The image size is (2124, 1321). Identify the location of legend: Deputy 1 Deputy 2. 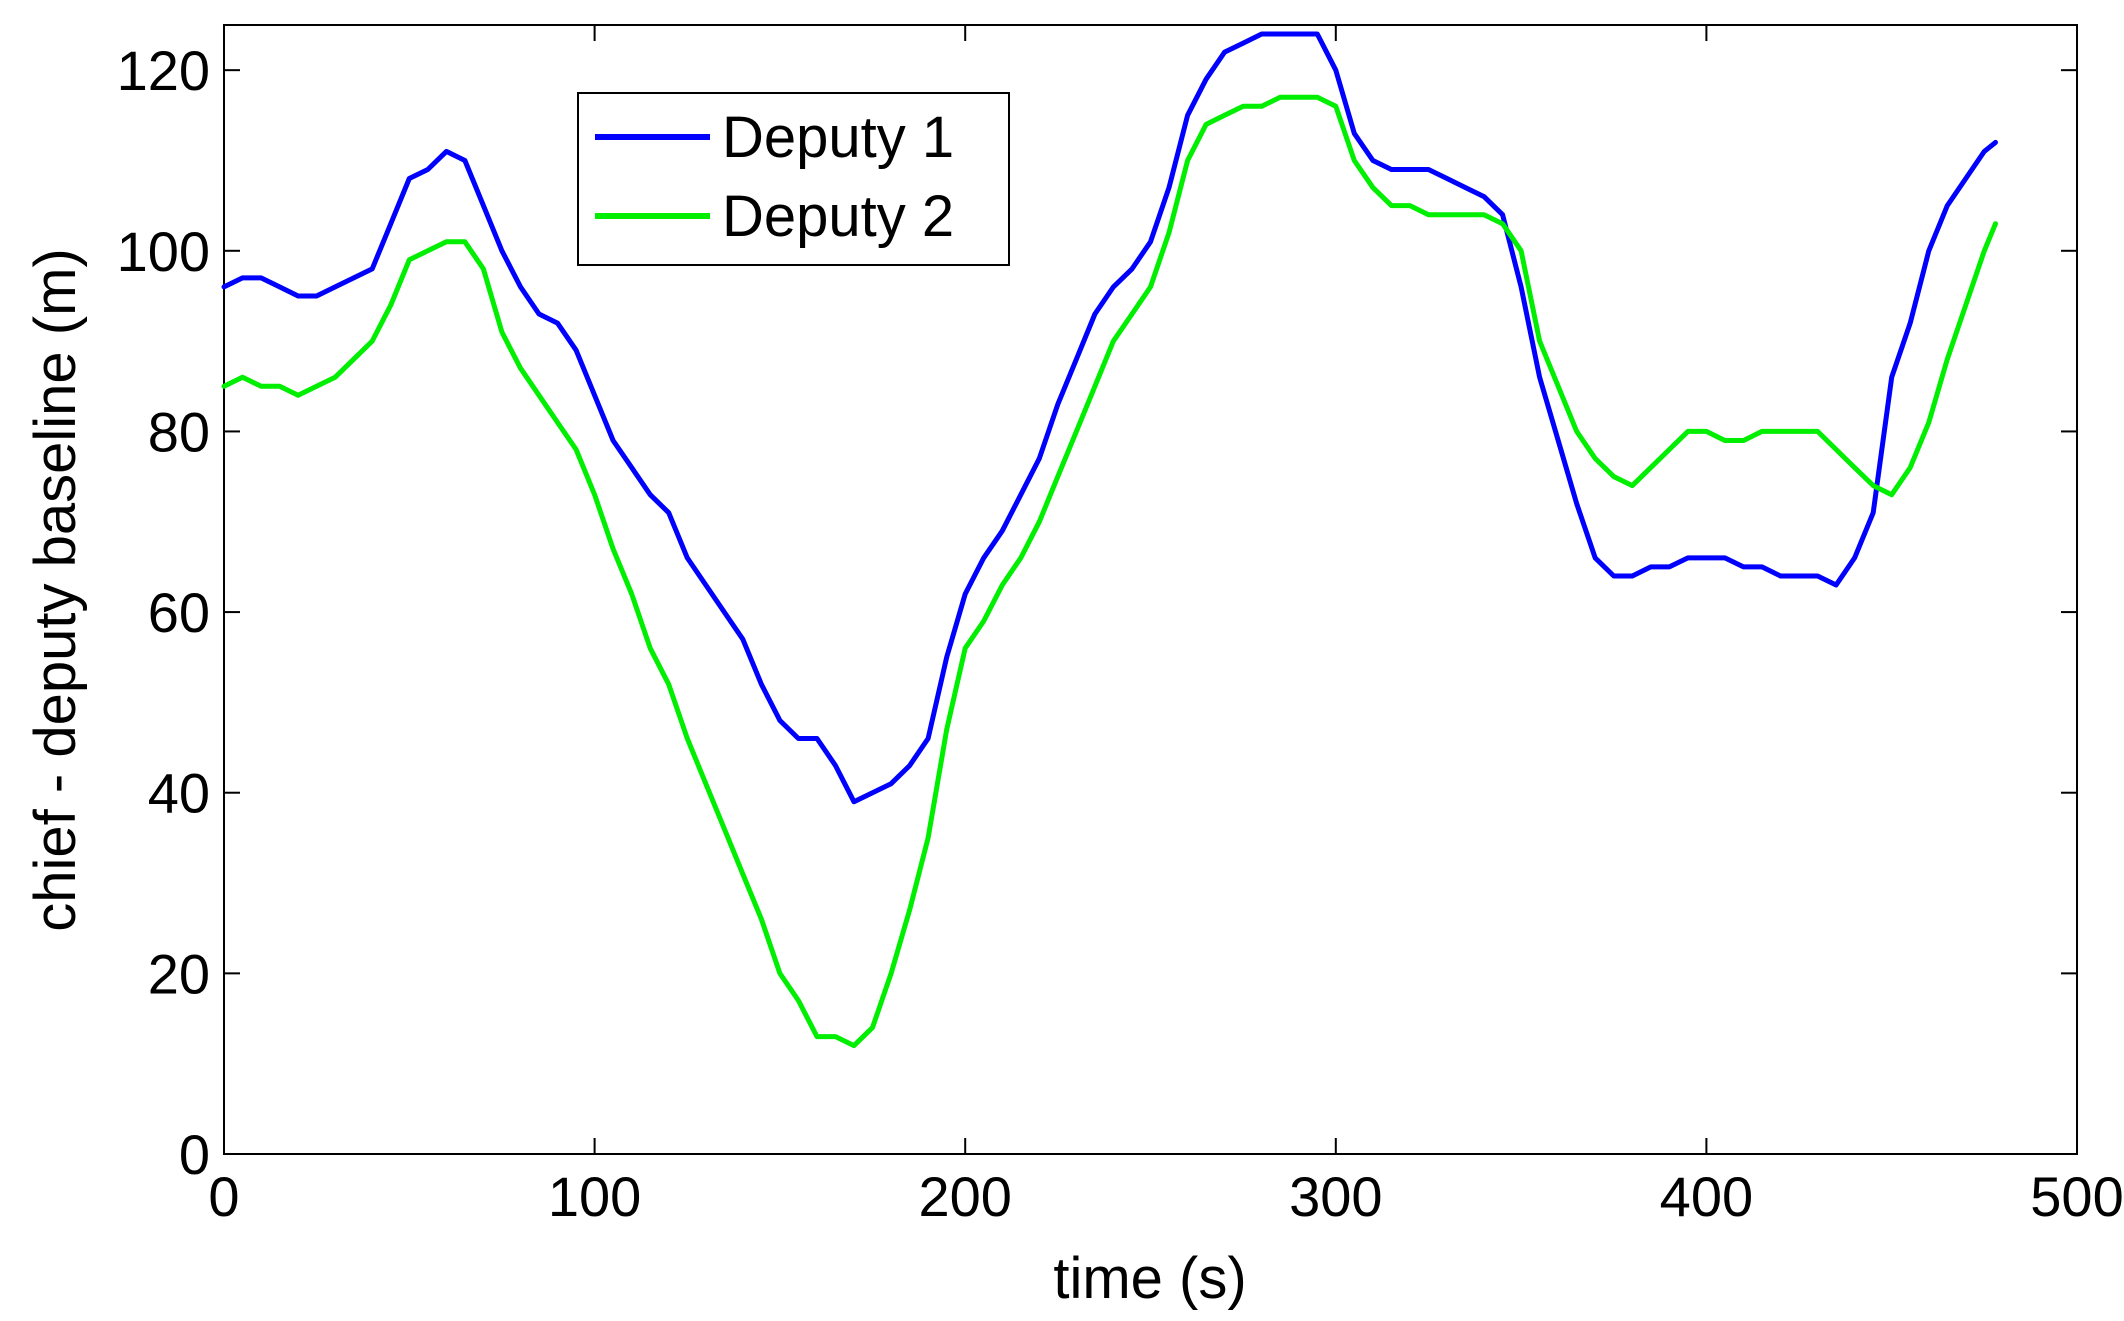
(793, 179).